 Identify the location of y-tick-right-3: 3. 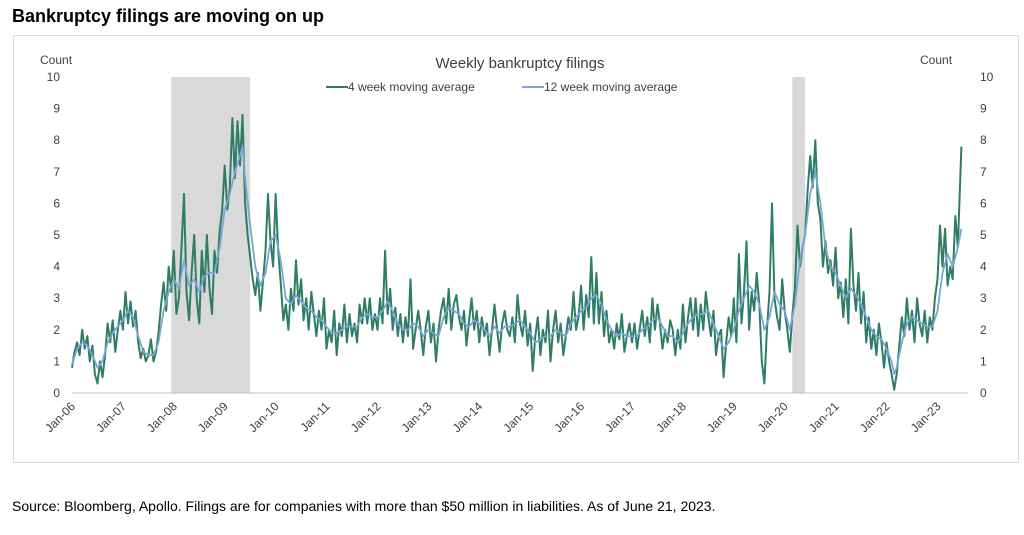
(983, 298).